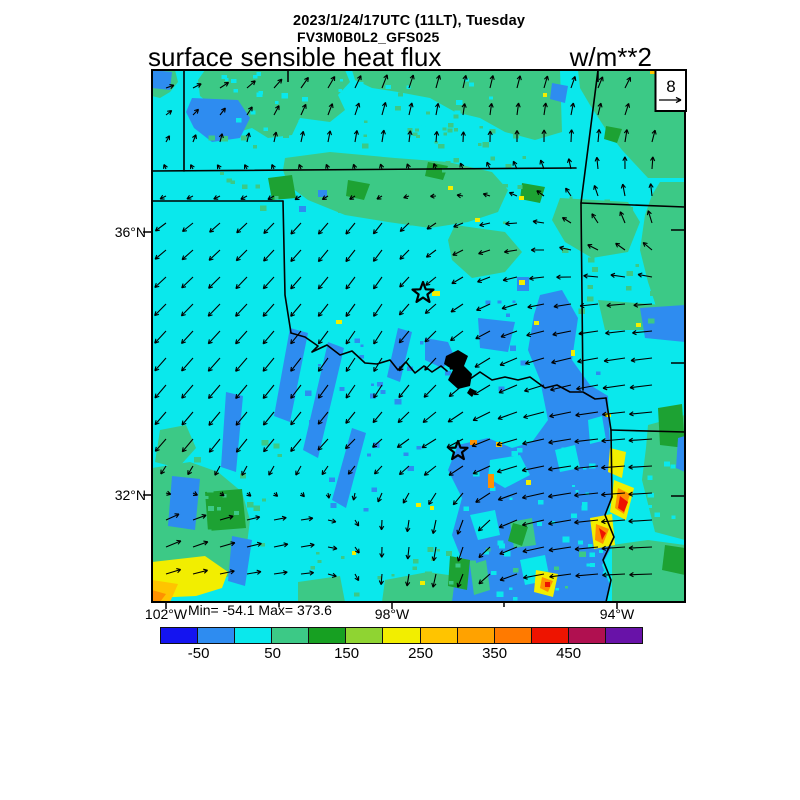 The image size is (800, 800). Describe the element at coordinates (392, 614) in the screenshot. I see `longitude-label: 98°W` at that location.